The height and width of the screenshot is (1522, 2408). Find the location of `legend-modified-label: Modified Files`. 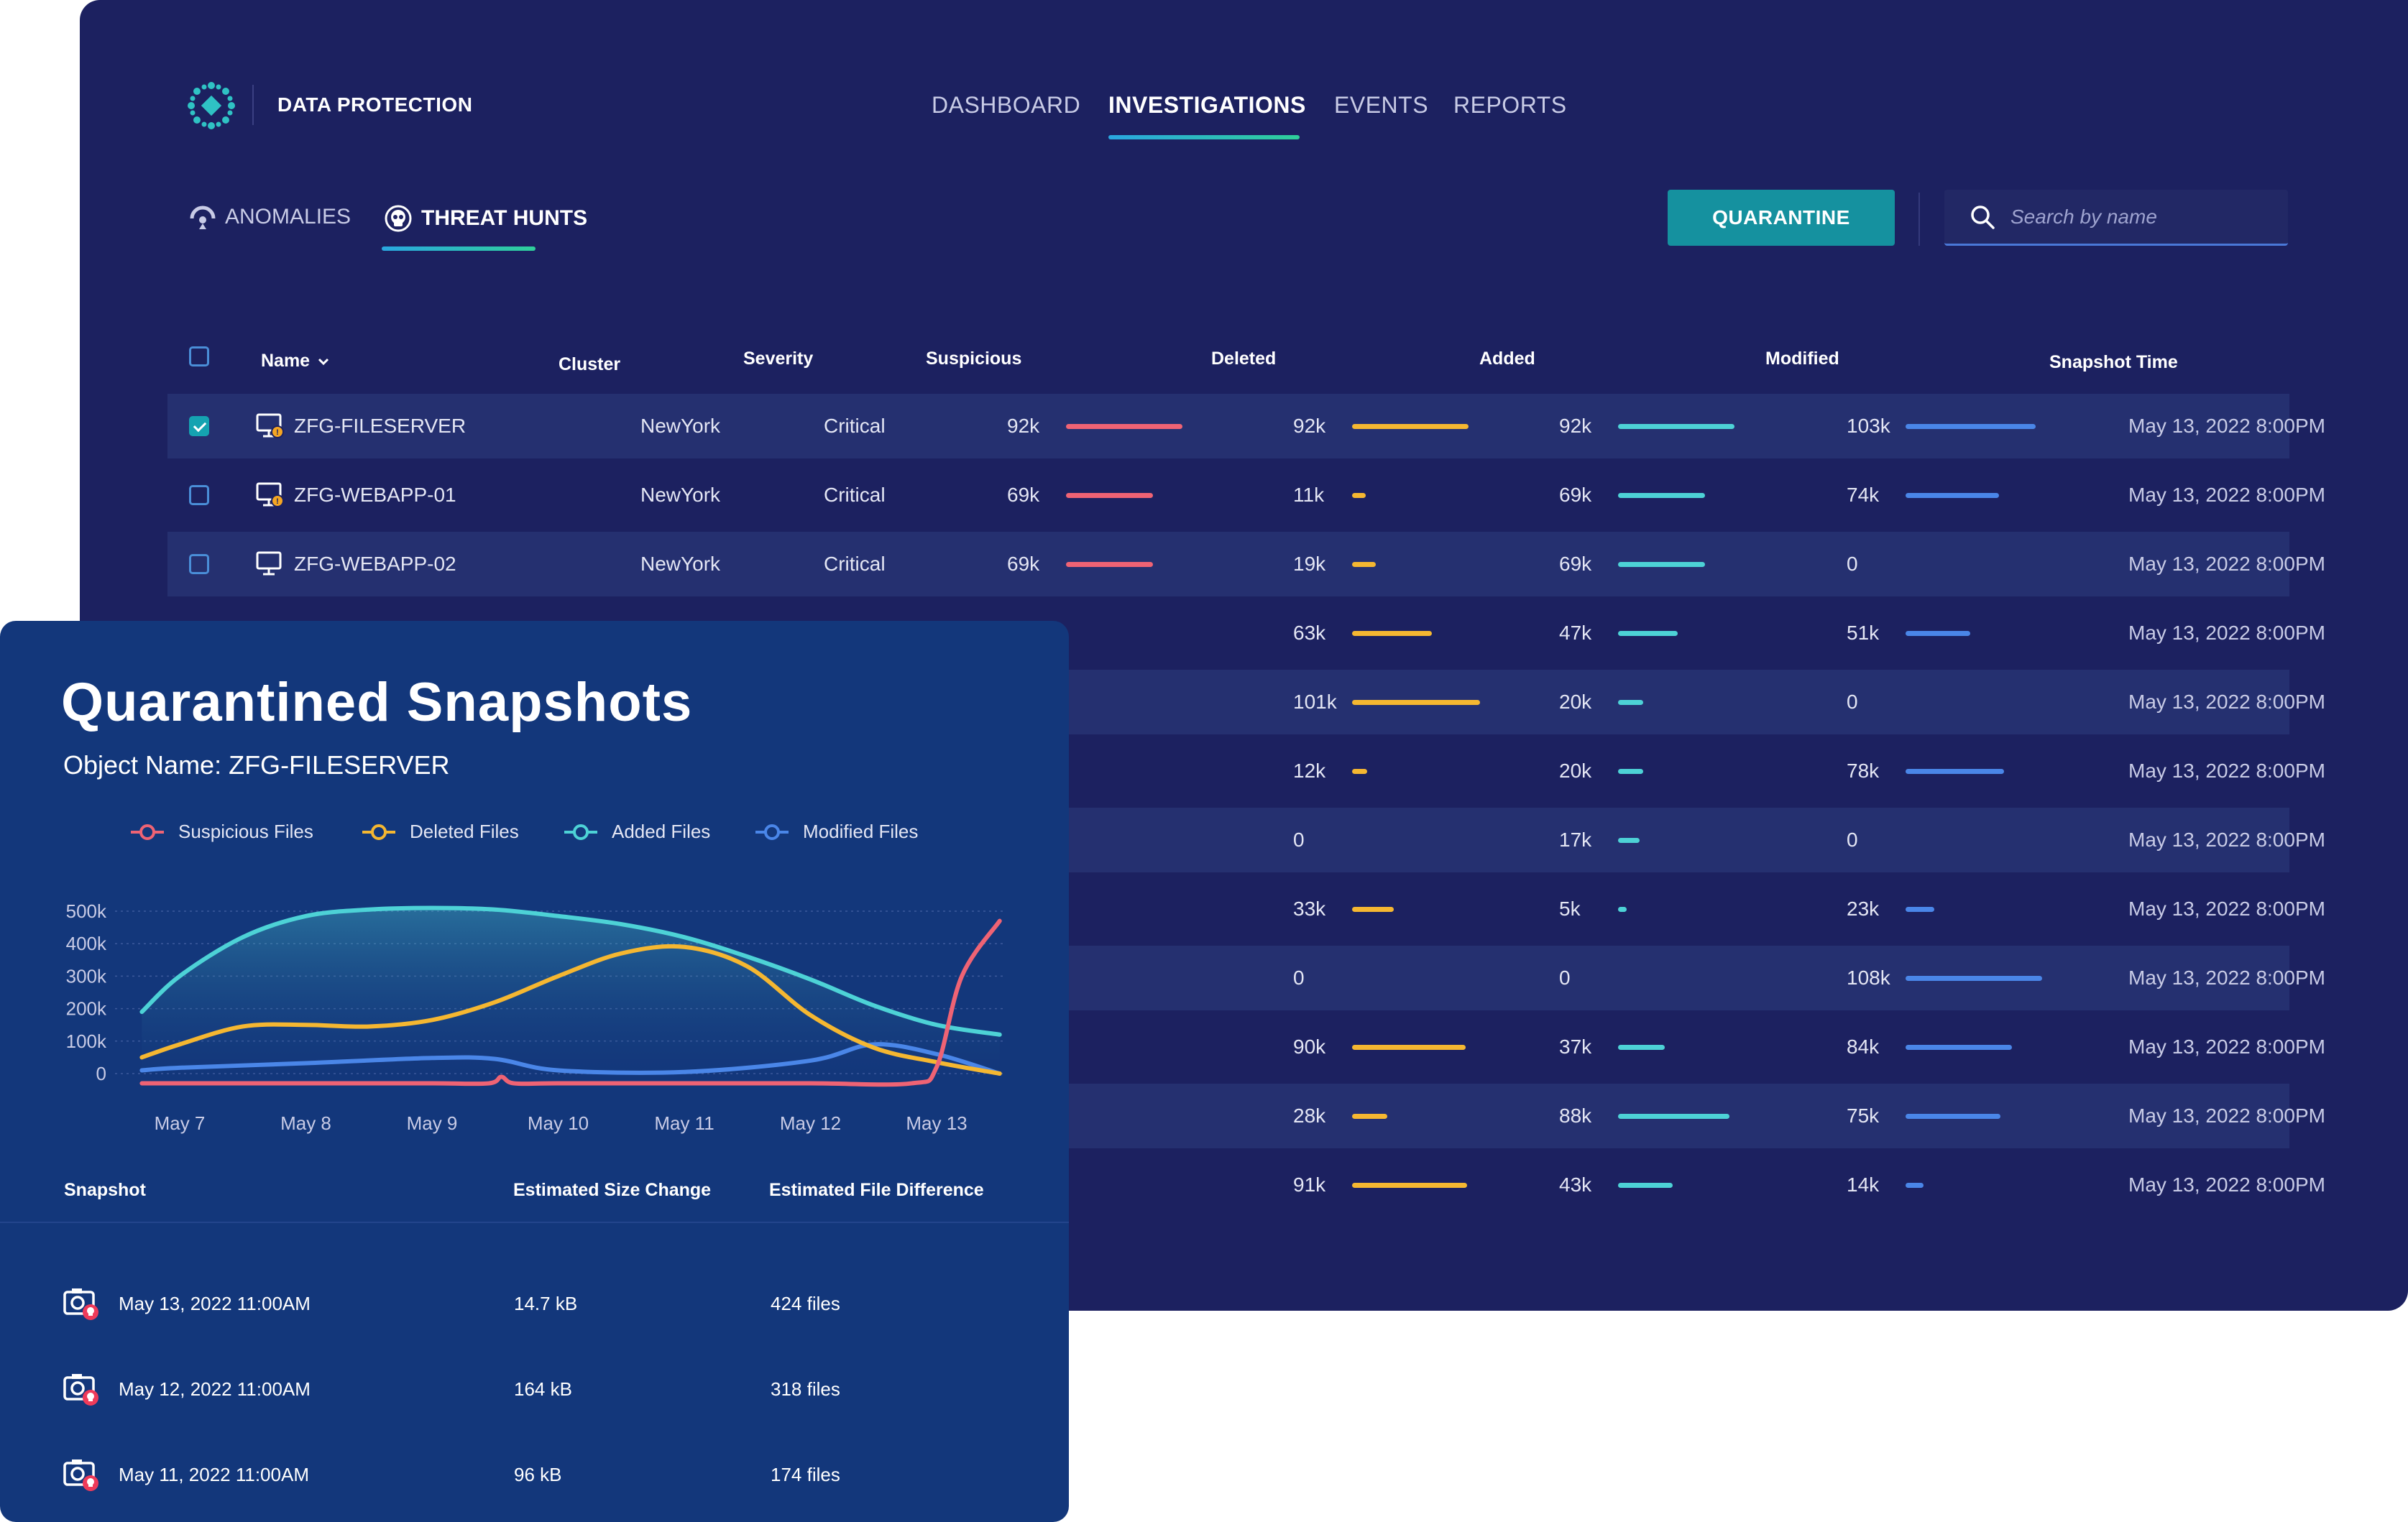

legend-modified-label: Modified Files is located at coordinates (861, 831).